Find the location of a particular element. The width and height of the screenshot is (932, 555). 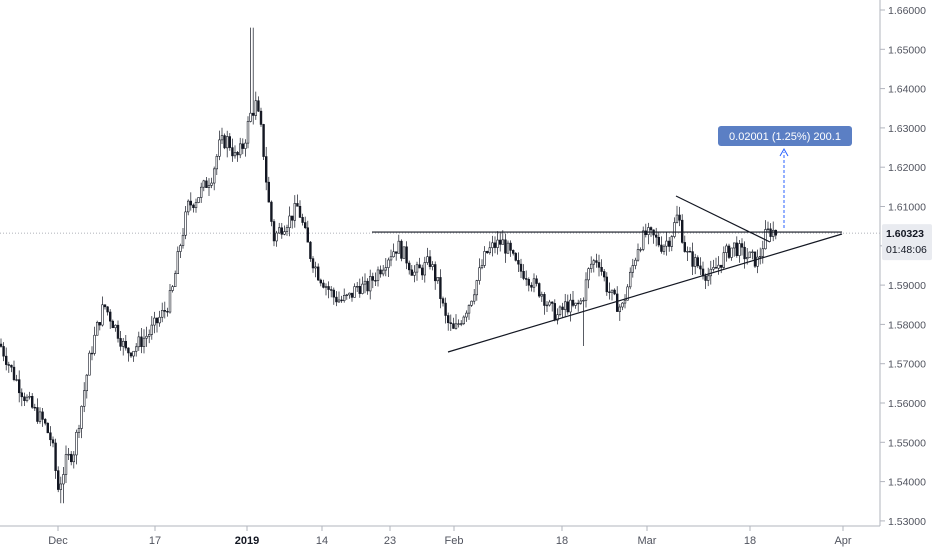

drawings is located at coordinates (607, 274).